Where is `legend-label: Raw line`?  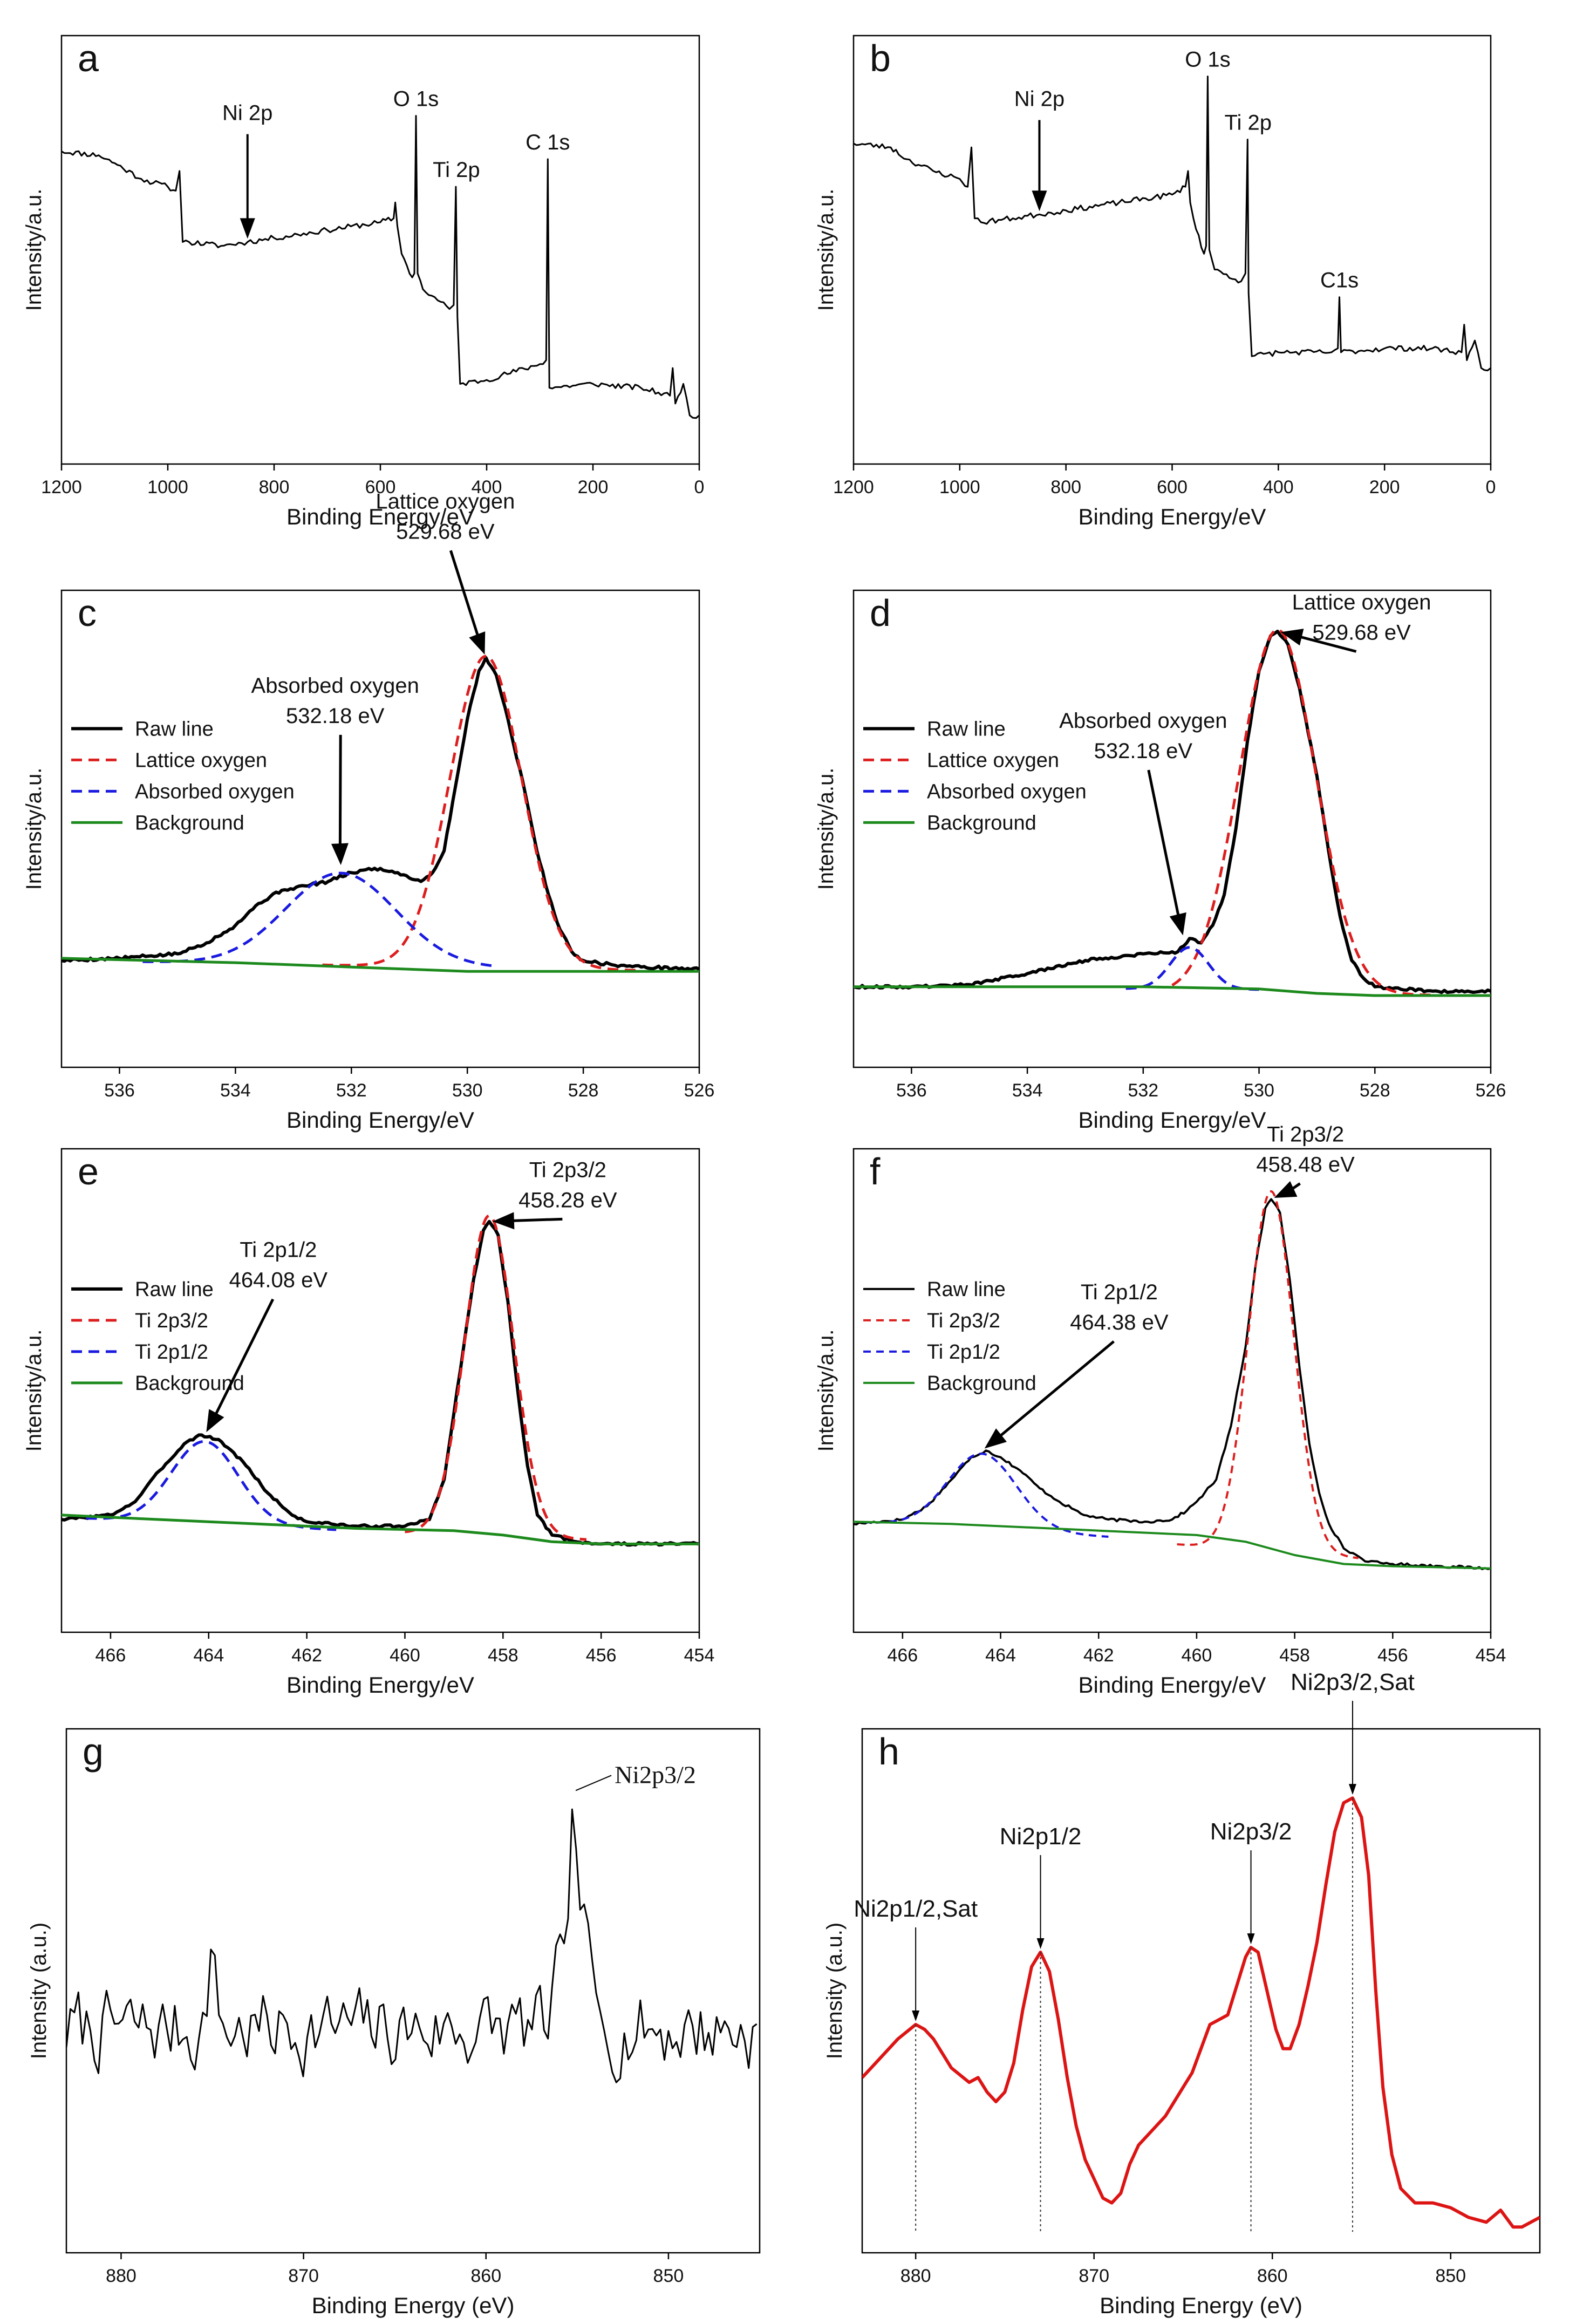 legend-label: Raw line is located at coordinates (174, 1289).